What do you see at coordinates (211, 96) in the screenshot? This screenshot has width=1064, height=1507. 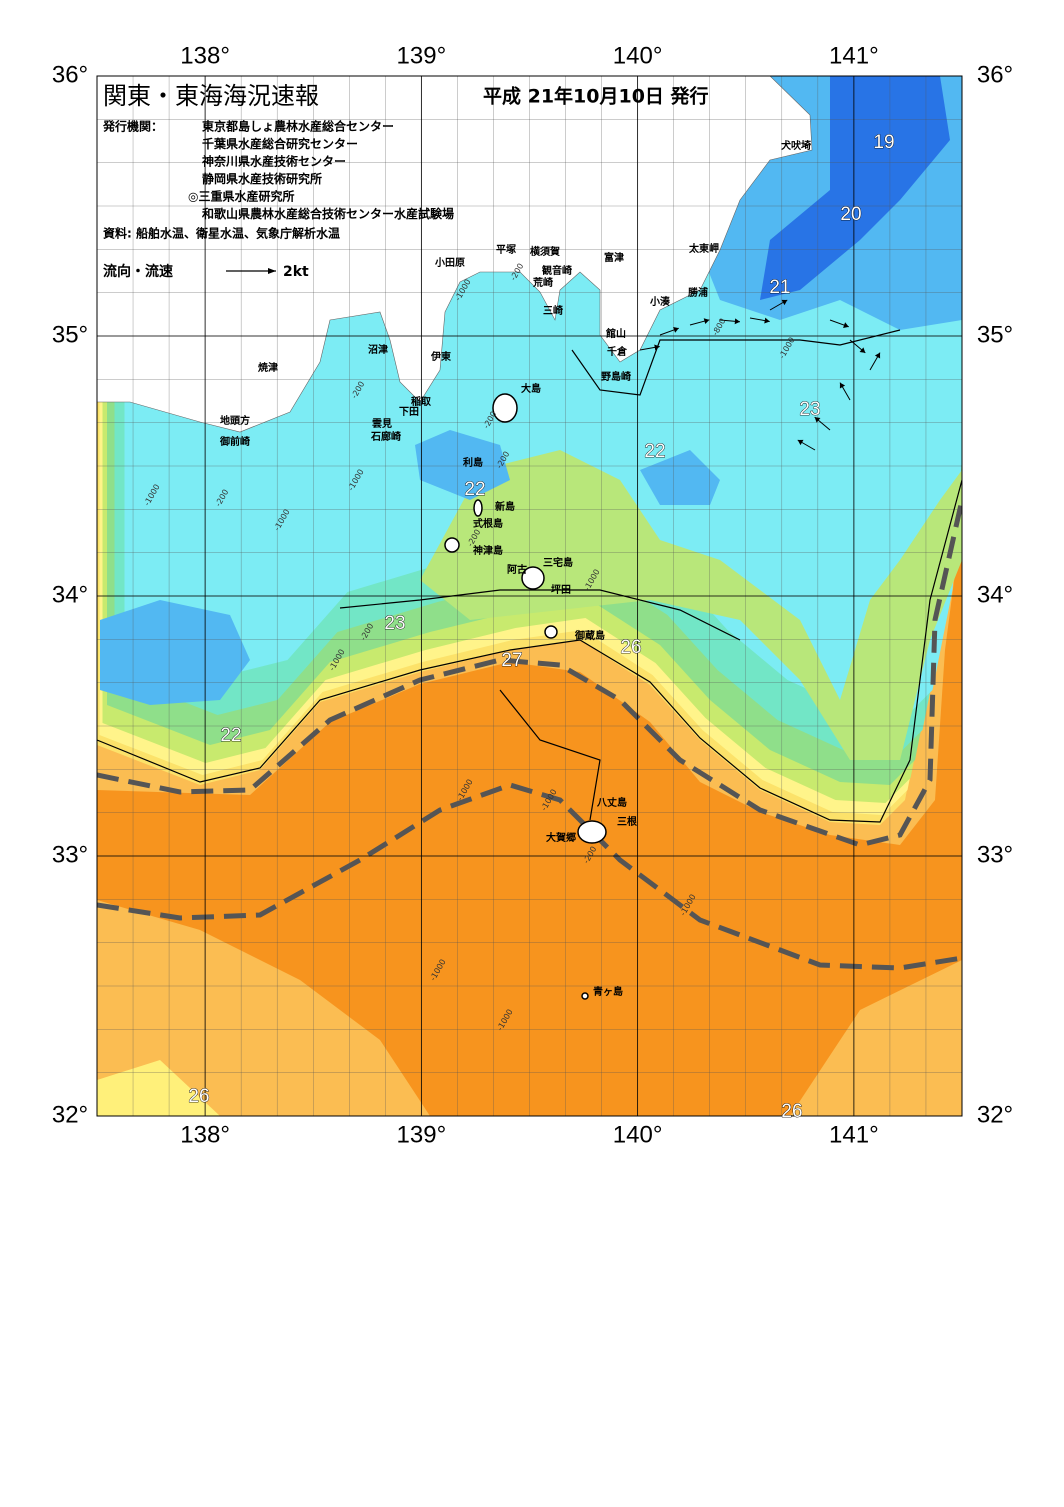 I see `title: 関東・東海海況速報` at bounding box center [211, 96].